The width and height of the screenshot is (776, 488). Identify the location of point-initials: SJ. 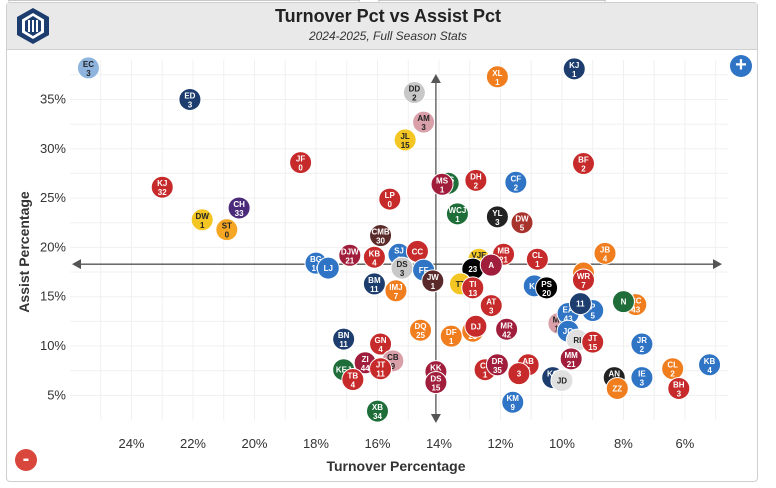
(399, 250).